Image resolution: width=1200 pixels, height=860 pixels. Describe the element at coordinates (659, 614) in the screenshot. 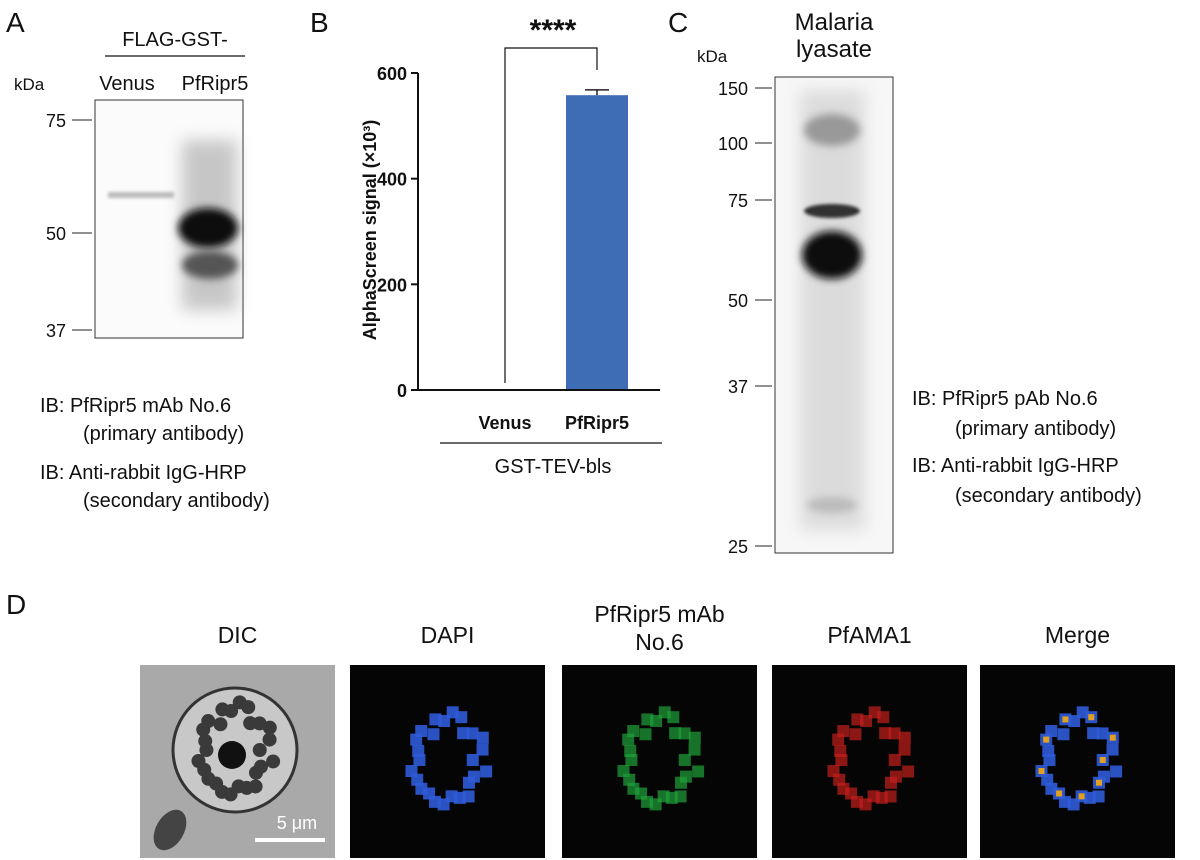

I see `channel-label: PfRipr5 mAb` at that location.